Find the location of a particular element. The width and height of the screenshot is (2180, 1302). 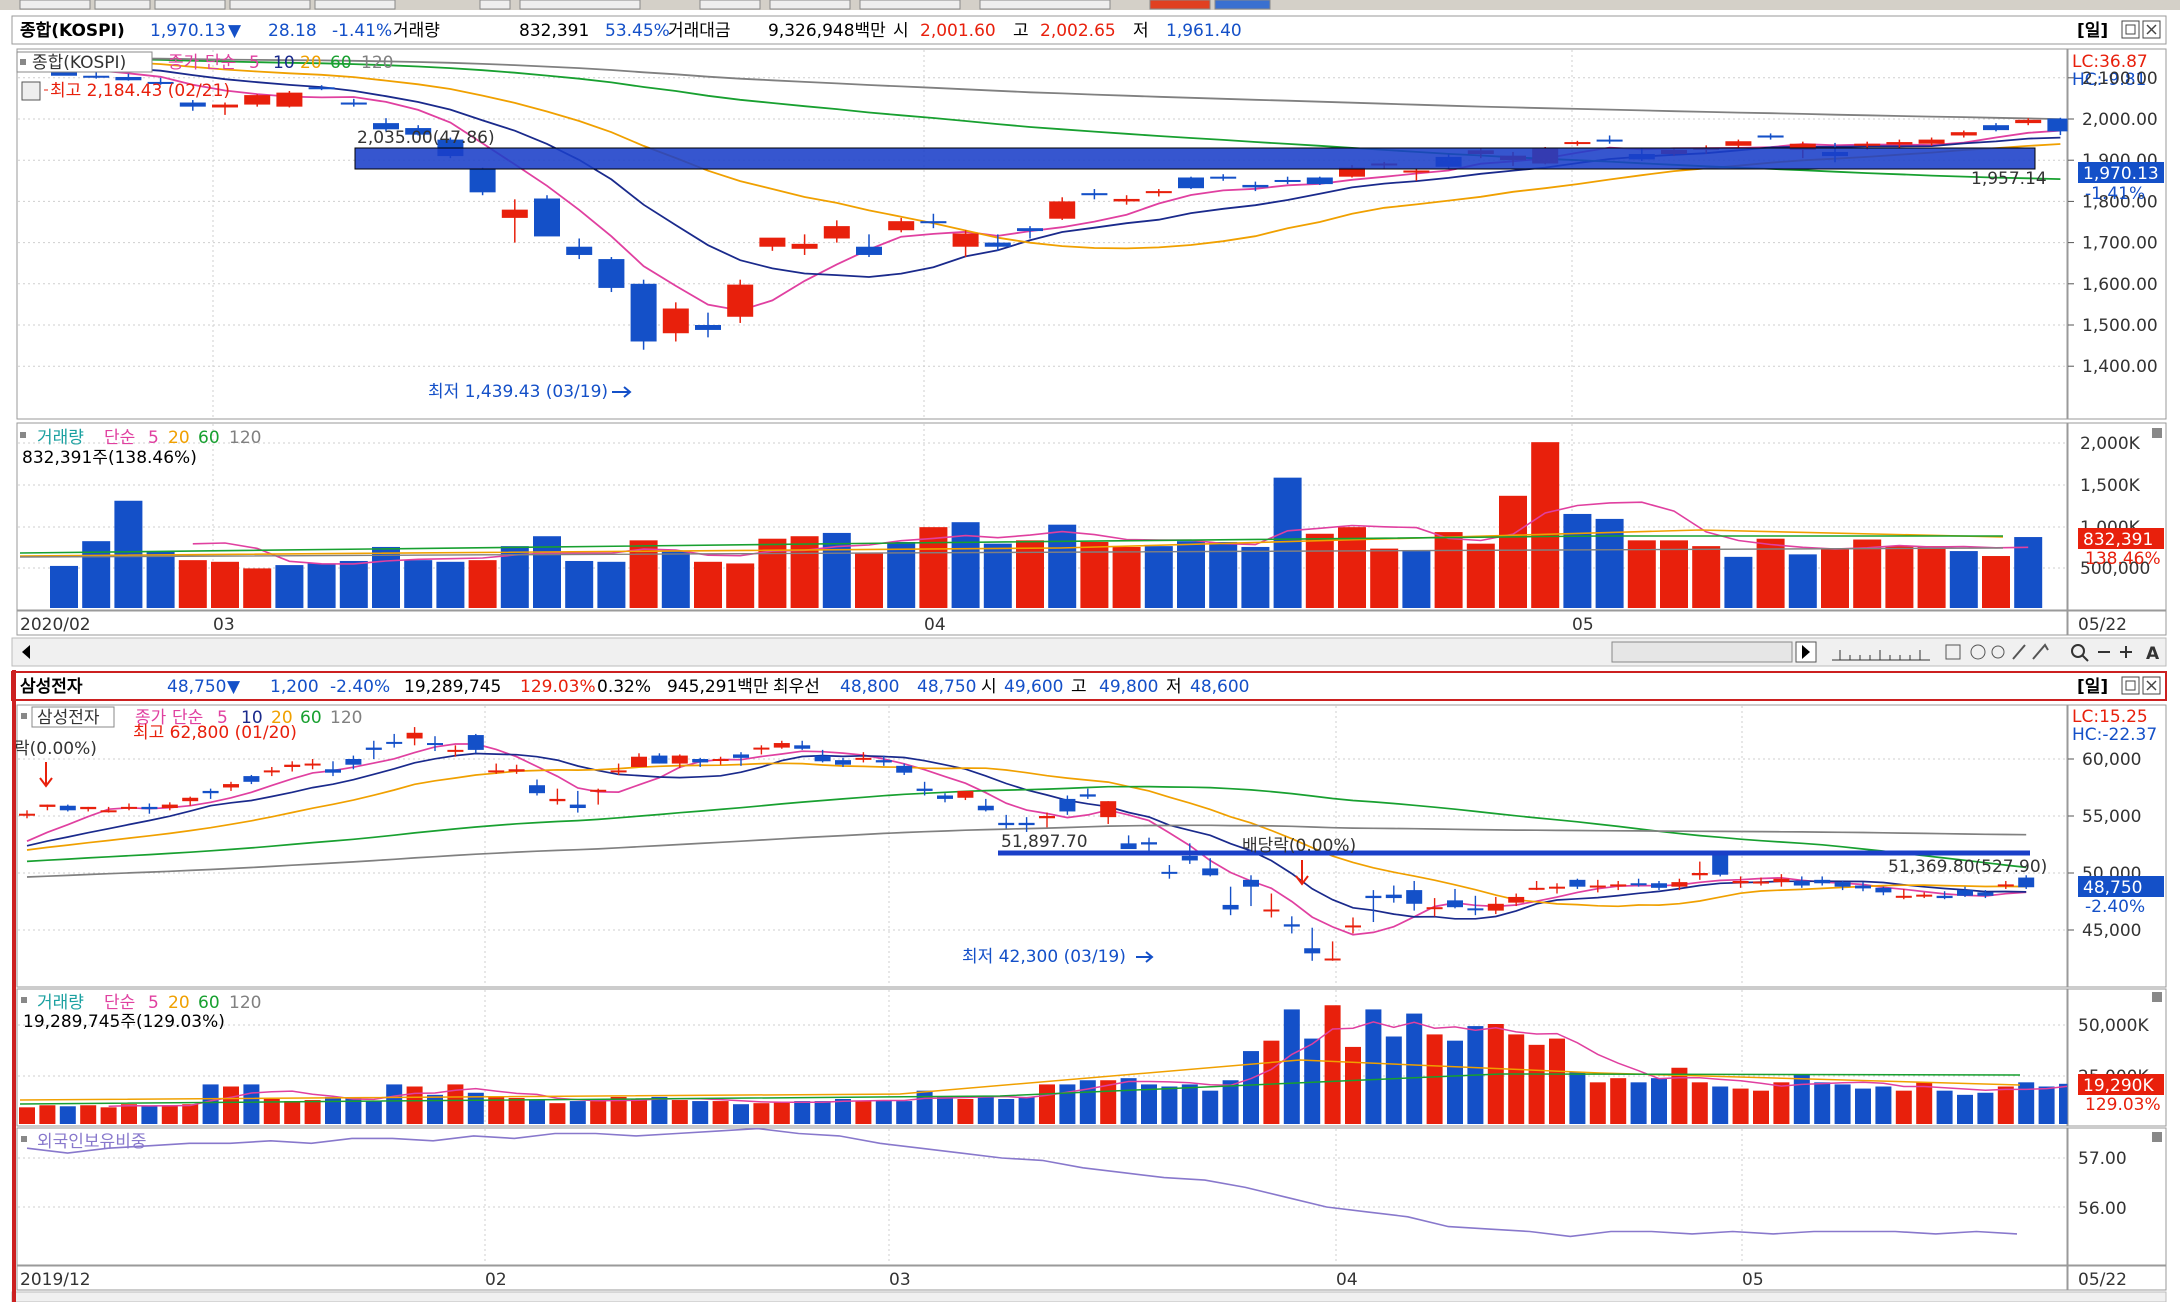

period-ruler is located at coordinates (1881, 655).